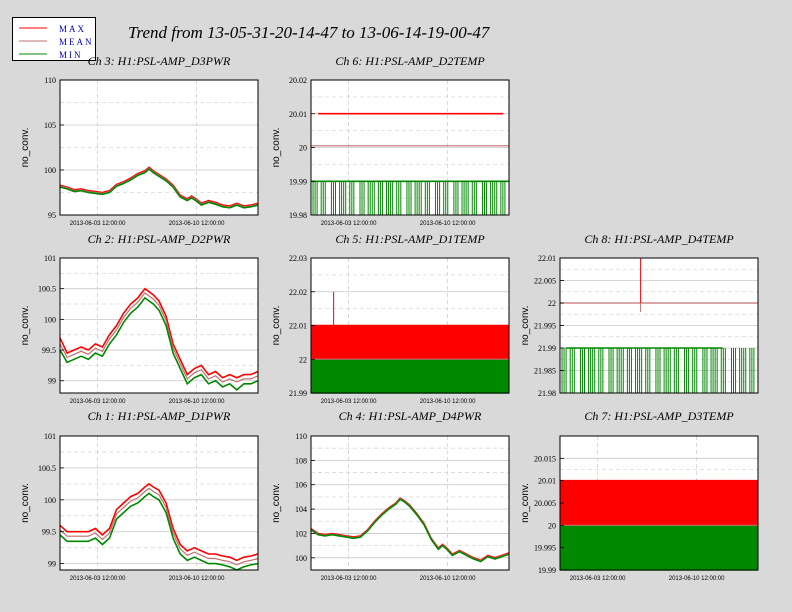 This screenshot has height=612, width=792. What do you see at coordinates (303, 148) in the screenshot?
I see `y-tick-label: 20` at bounding box center [303, 148].